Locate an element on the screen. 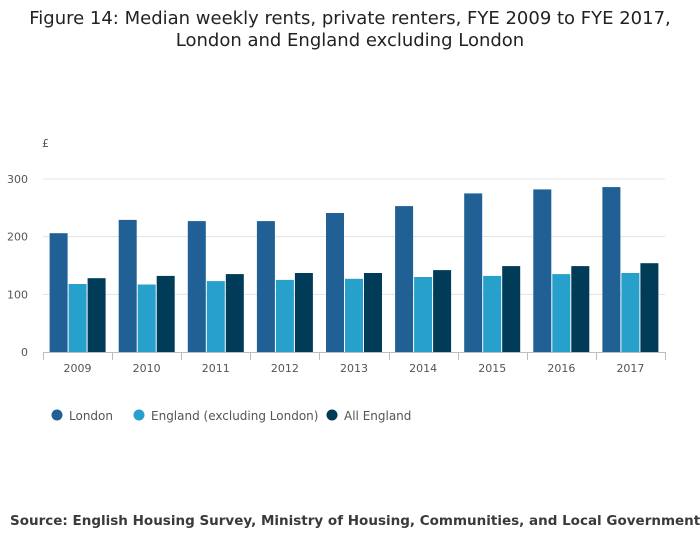 Image resolution: width=700 pixels, height=549 pixels. y-axis-label: £ is located at coordinates (45, 143).